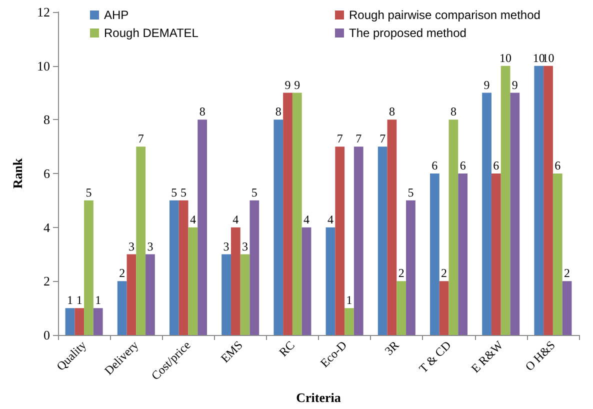 This screenshot has height=409, width=593. What do you see at coordinates (319, 397) in the screenshot?
I see `x-axis-title: Criteria` at bounding box center [319, 397].